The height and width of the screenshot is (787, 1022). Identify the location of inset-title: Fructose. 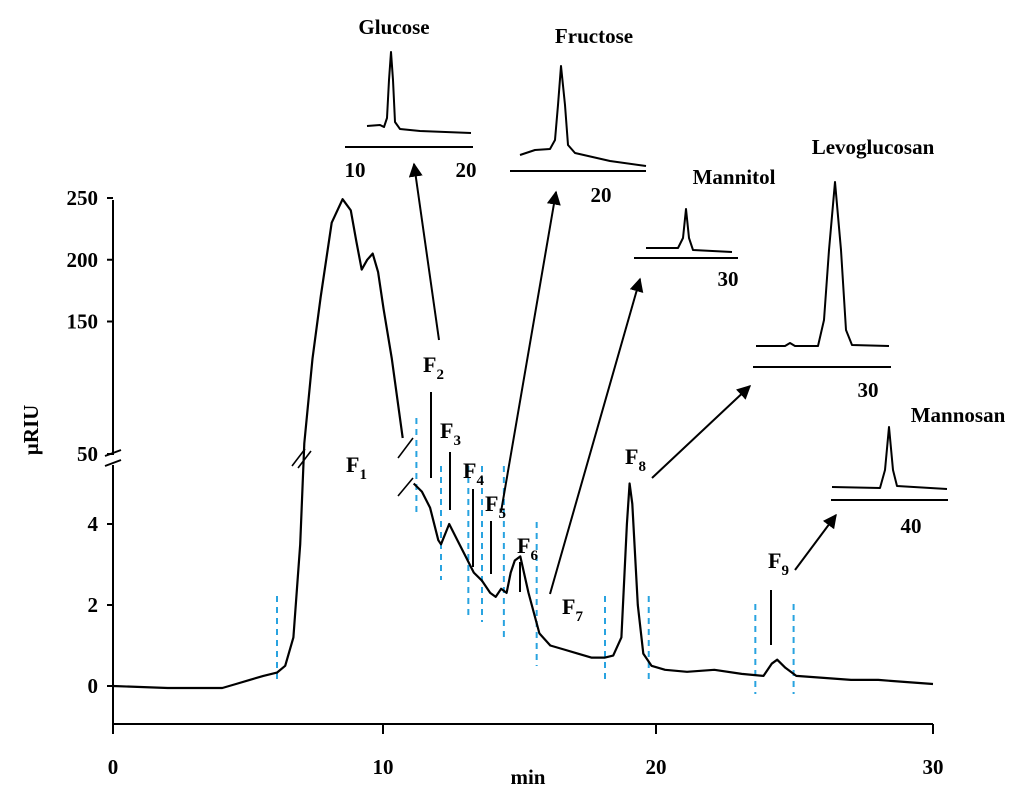
(594, 36).